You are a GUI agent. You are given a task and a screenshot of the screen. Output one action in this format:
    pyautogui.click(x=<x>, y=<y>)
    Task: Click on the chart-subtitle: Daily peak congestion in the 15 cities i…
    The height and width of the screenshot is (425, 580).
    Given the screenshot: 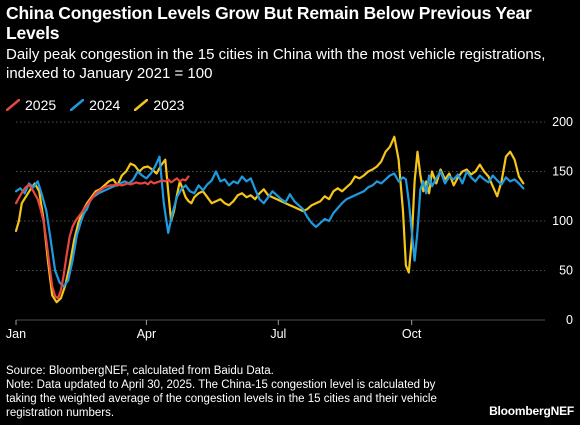 What is the action you would take?
    pyautogui.click(x=276, y=64)
    